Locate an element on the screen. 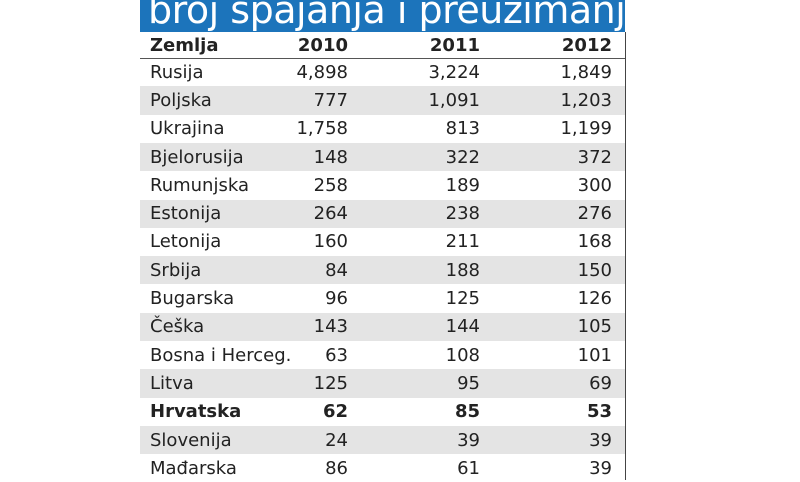  value-cell: 188 is located at coordinates (462, 270).